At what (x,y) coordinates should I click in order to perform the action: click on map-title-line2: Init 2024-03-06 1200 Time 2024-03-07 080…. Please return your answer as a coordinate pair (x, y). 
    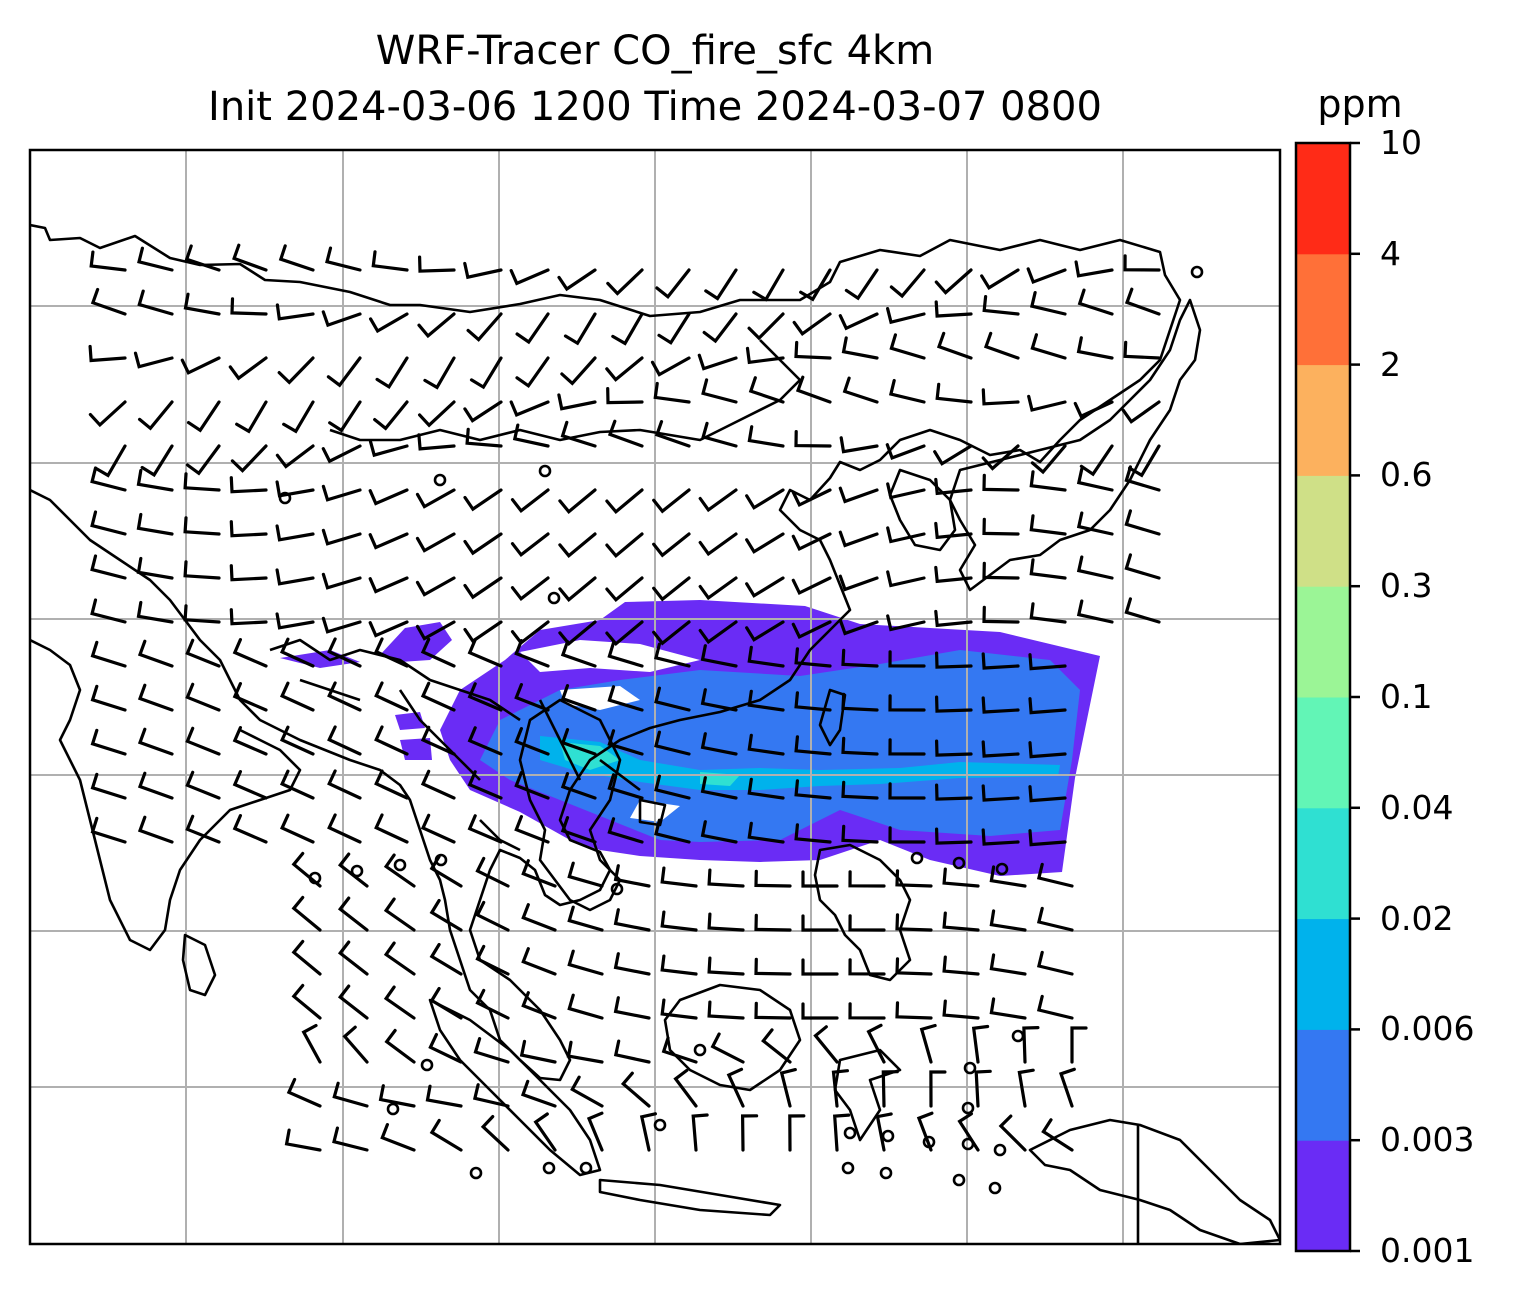
    Looking at the image, I should click on (655, 107).